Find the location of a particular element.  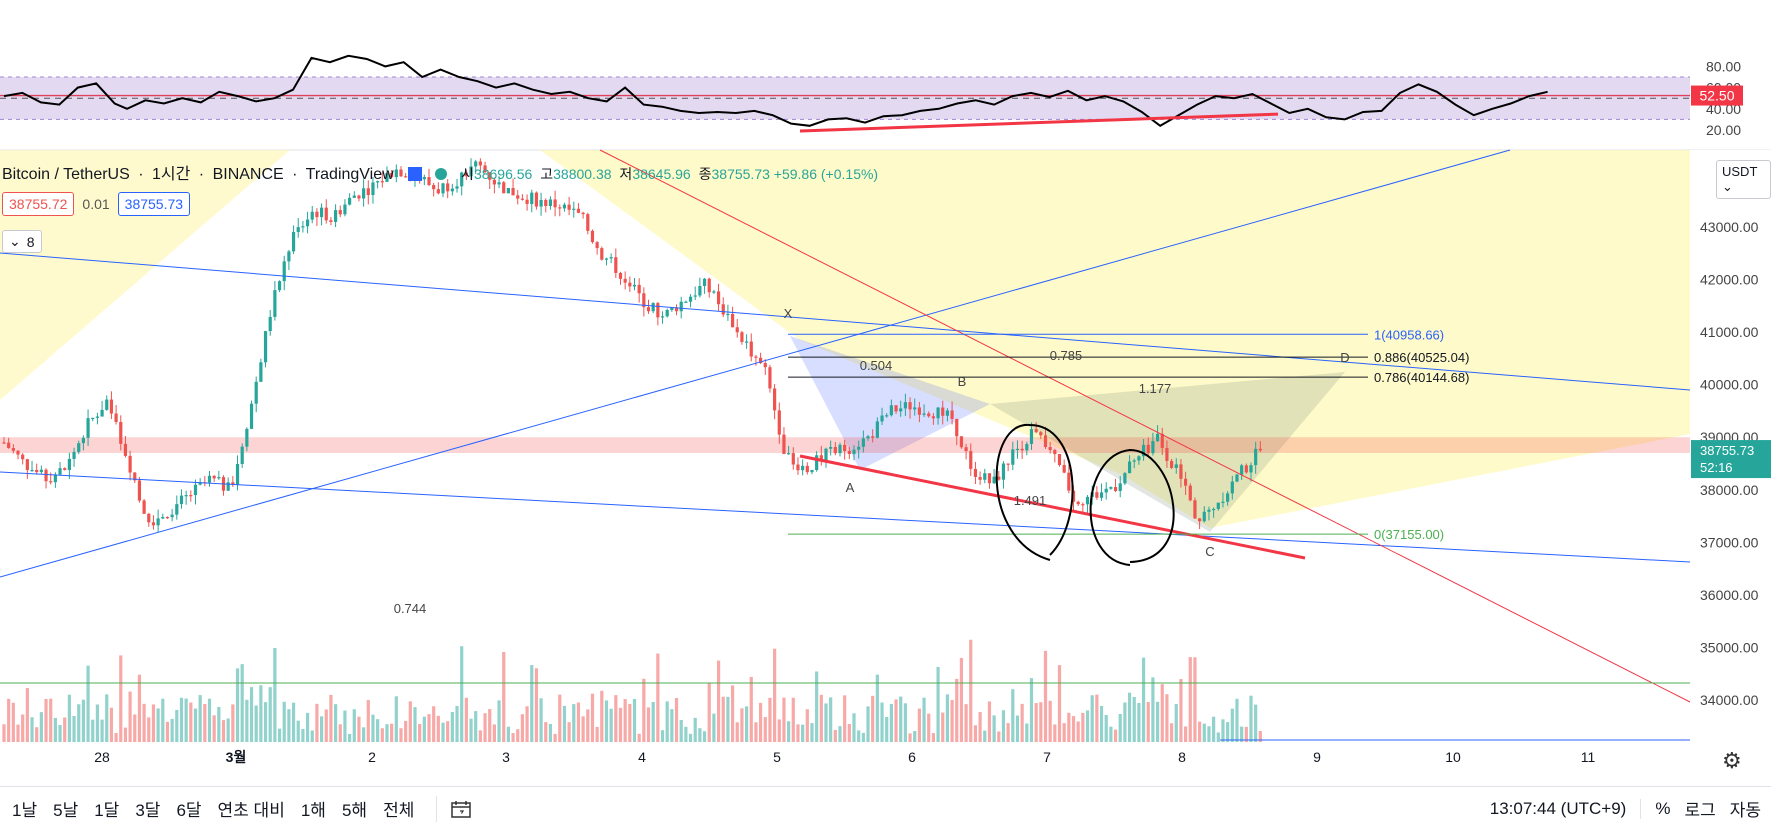

price-tick-label-6: 37000.00 is located at coordinates (1729, 542).